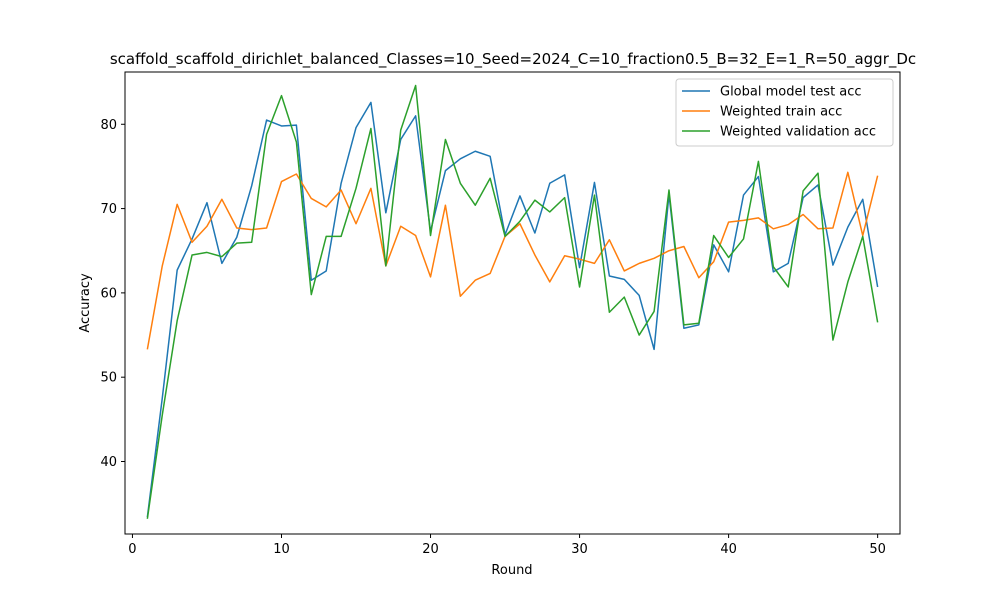 The width and height of the screenshot is (1000, 600). Describe the element at coordinates (108, 378) in the screenshot. I see `y-tick-label: 50` at that location.